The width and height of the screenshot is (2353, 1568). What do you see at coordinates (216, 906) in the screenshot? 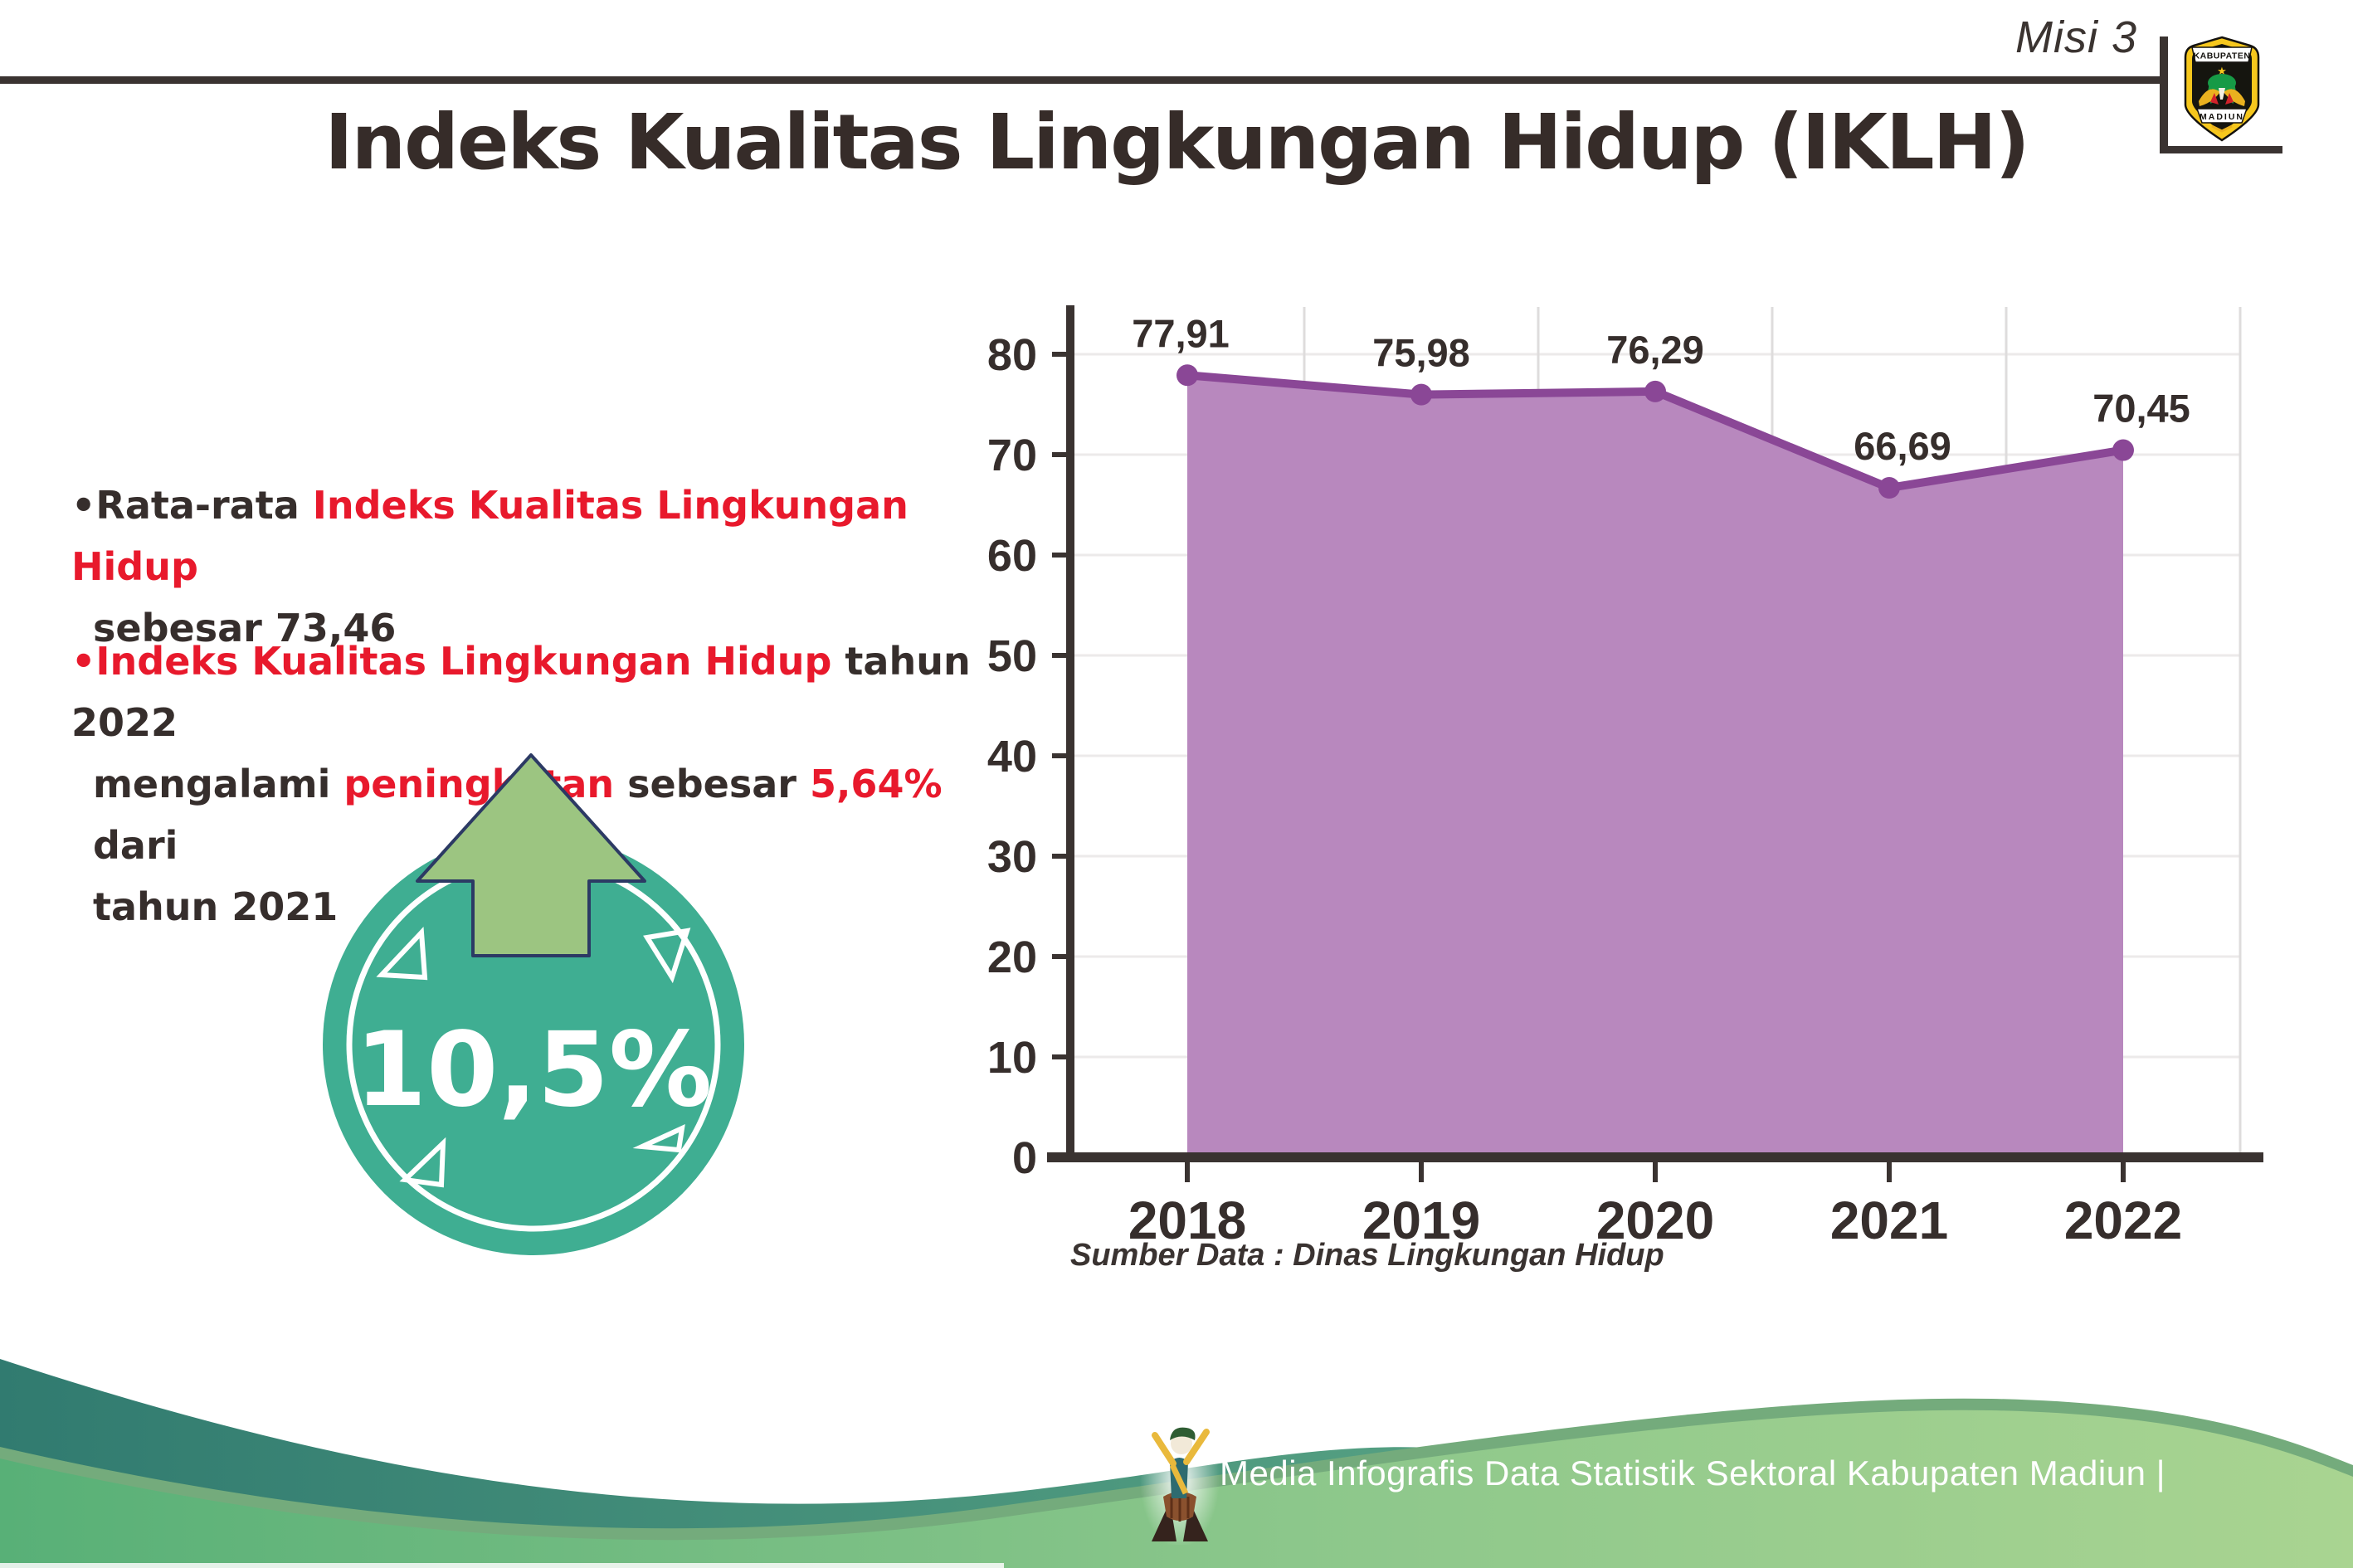
I see `bullet-text: tahun 2021` at bounding box center [216, 906].